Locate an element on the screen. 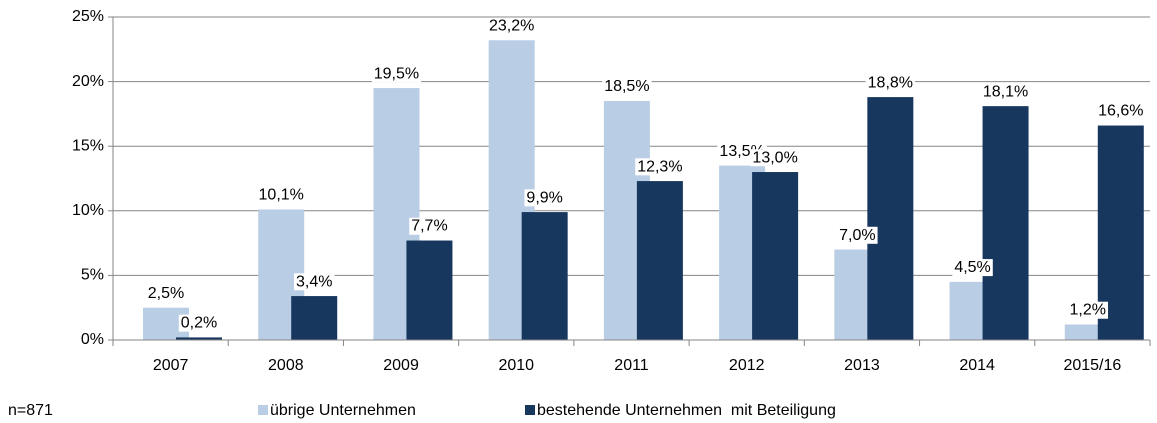 The width and height of the screenshot is (1157, 423). x-tick-label: 2011 is located at coordinates (631, 365).